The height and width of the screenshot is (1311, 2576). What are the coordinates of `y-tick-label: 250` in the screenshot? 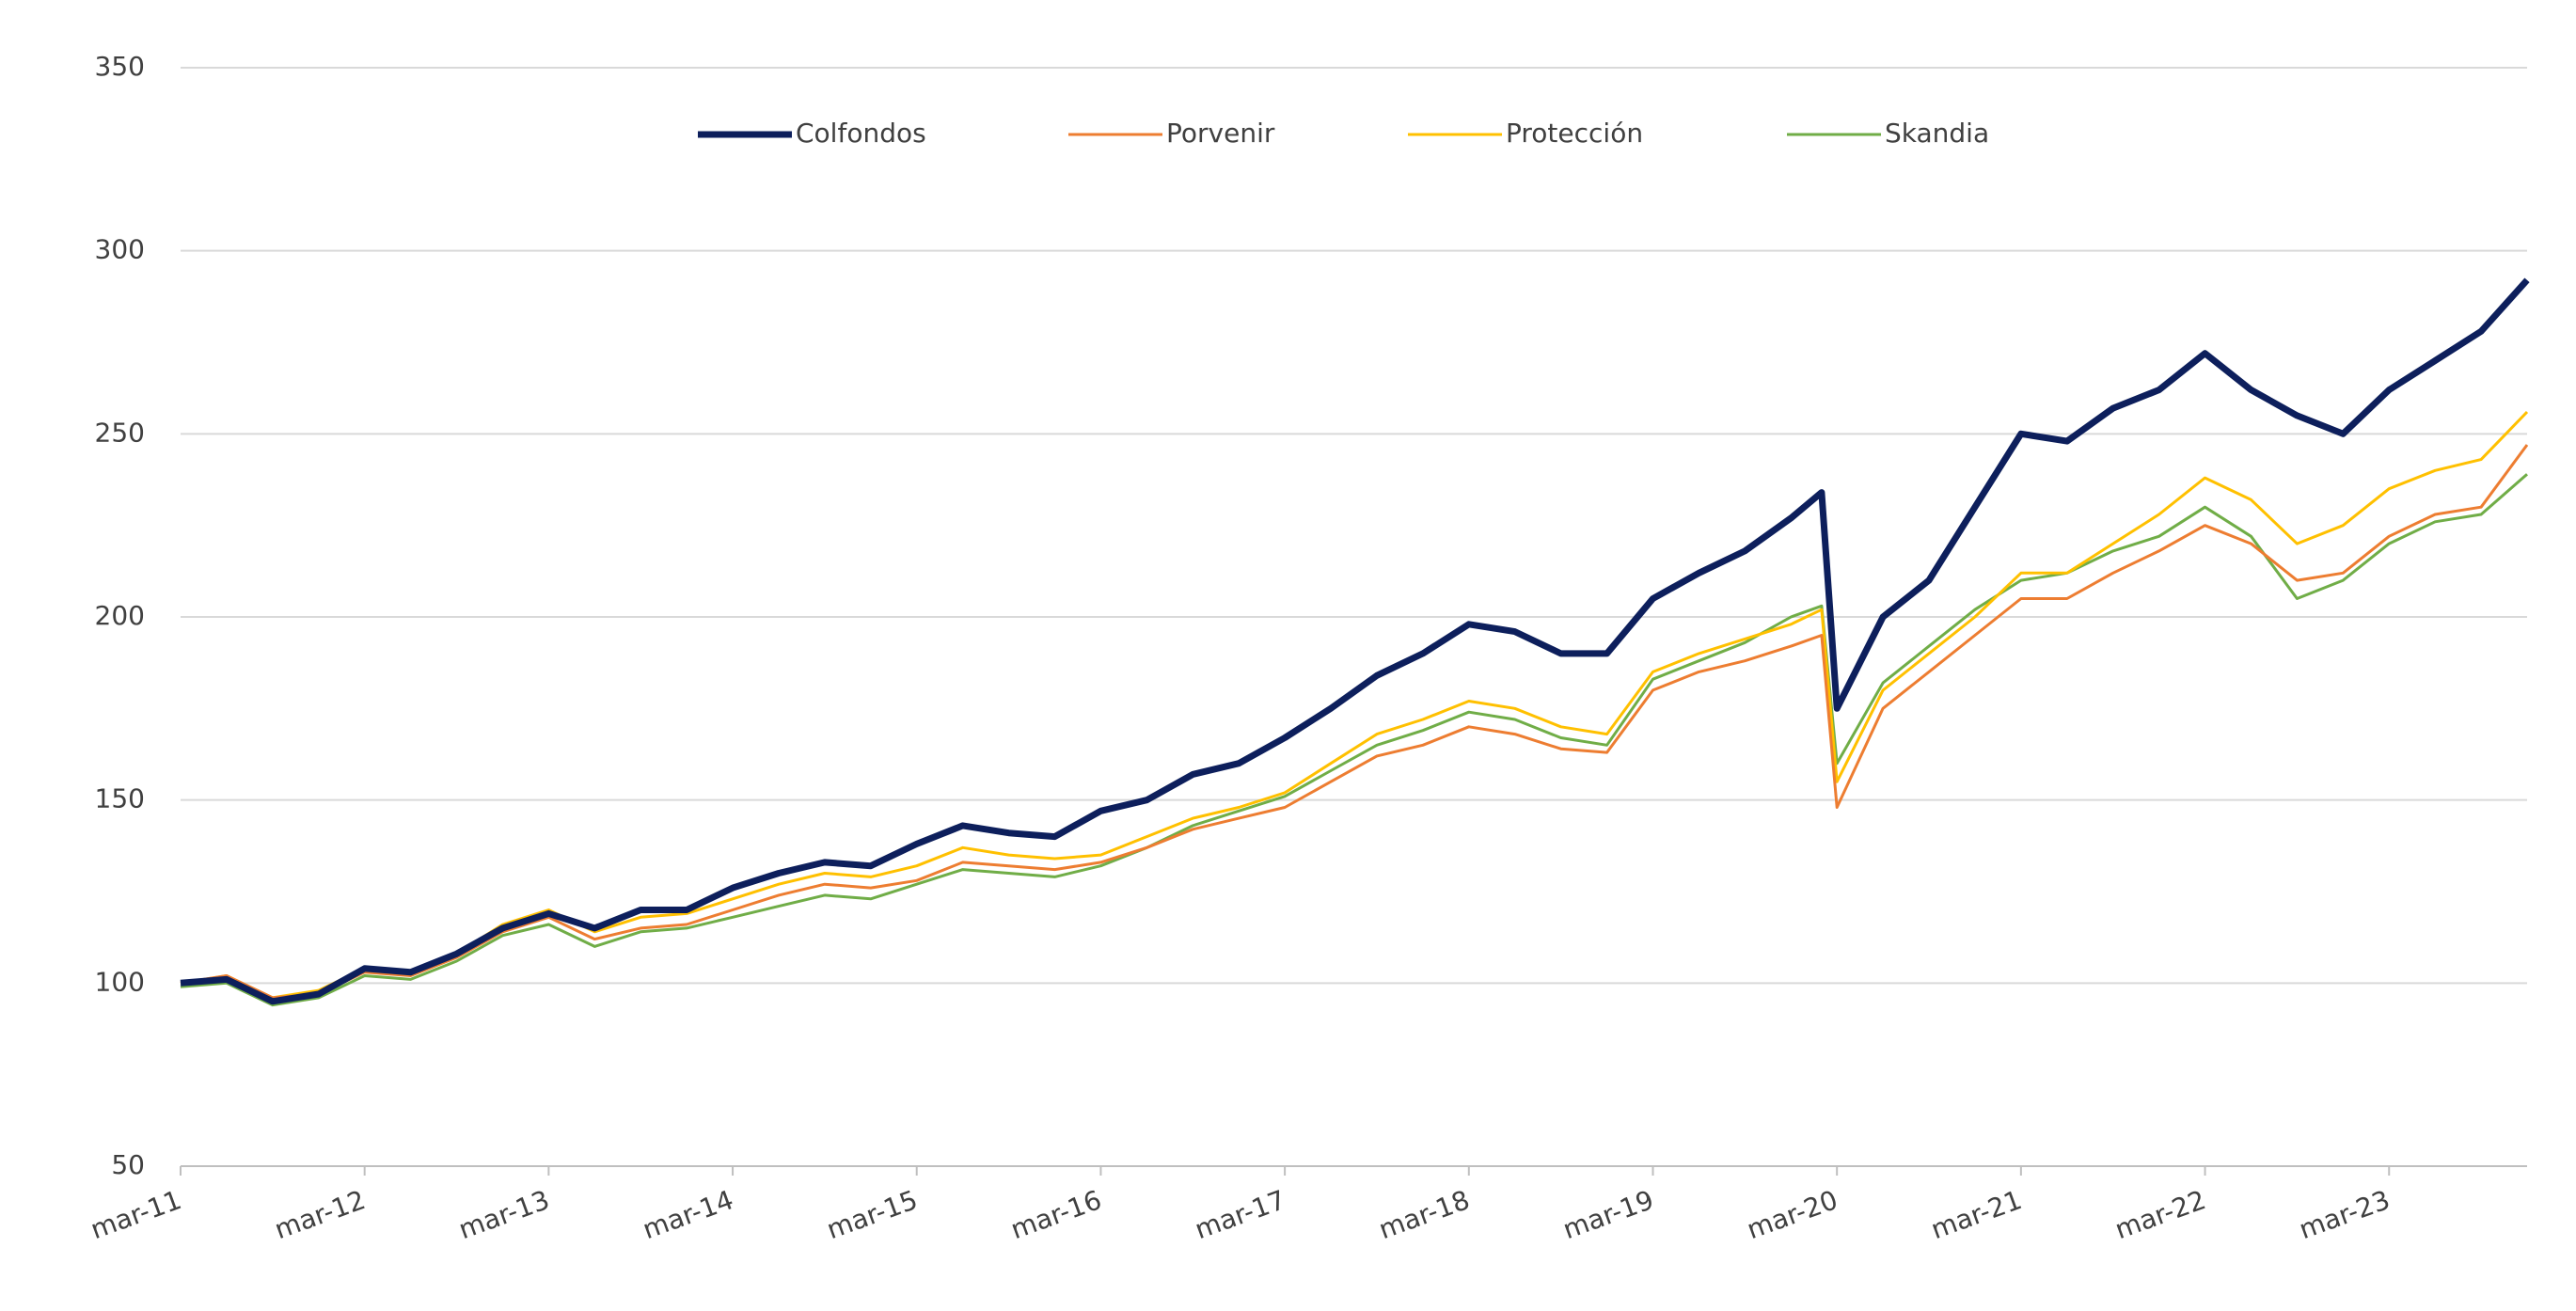 It's located at (120, 432).